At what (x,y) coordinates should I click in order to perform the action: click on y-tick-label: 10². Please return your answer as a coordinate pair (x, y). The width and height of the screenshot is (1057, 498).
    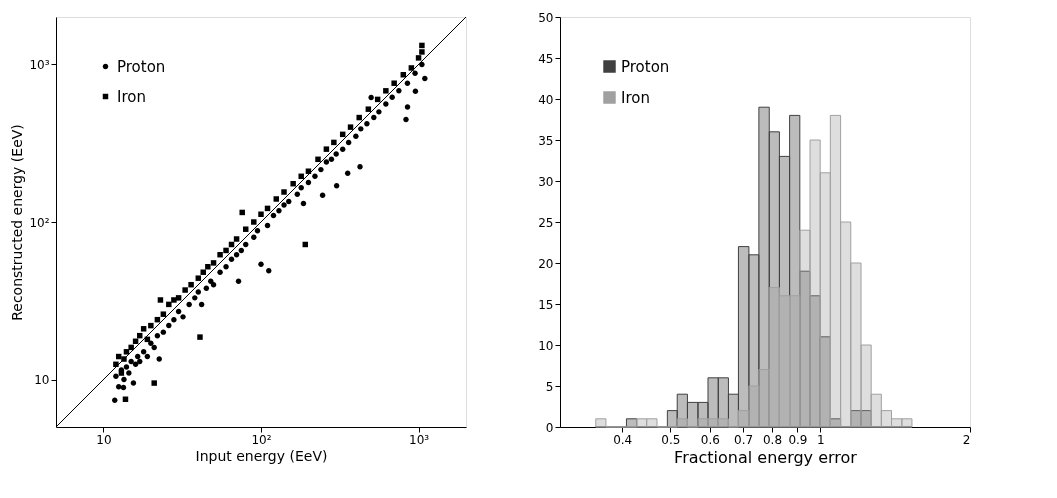
    Looking at the image, I should click on (39, 222).